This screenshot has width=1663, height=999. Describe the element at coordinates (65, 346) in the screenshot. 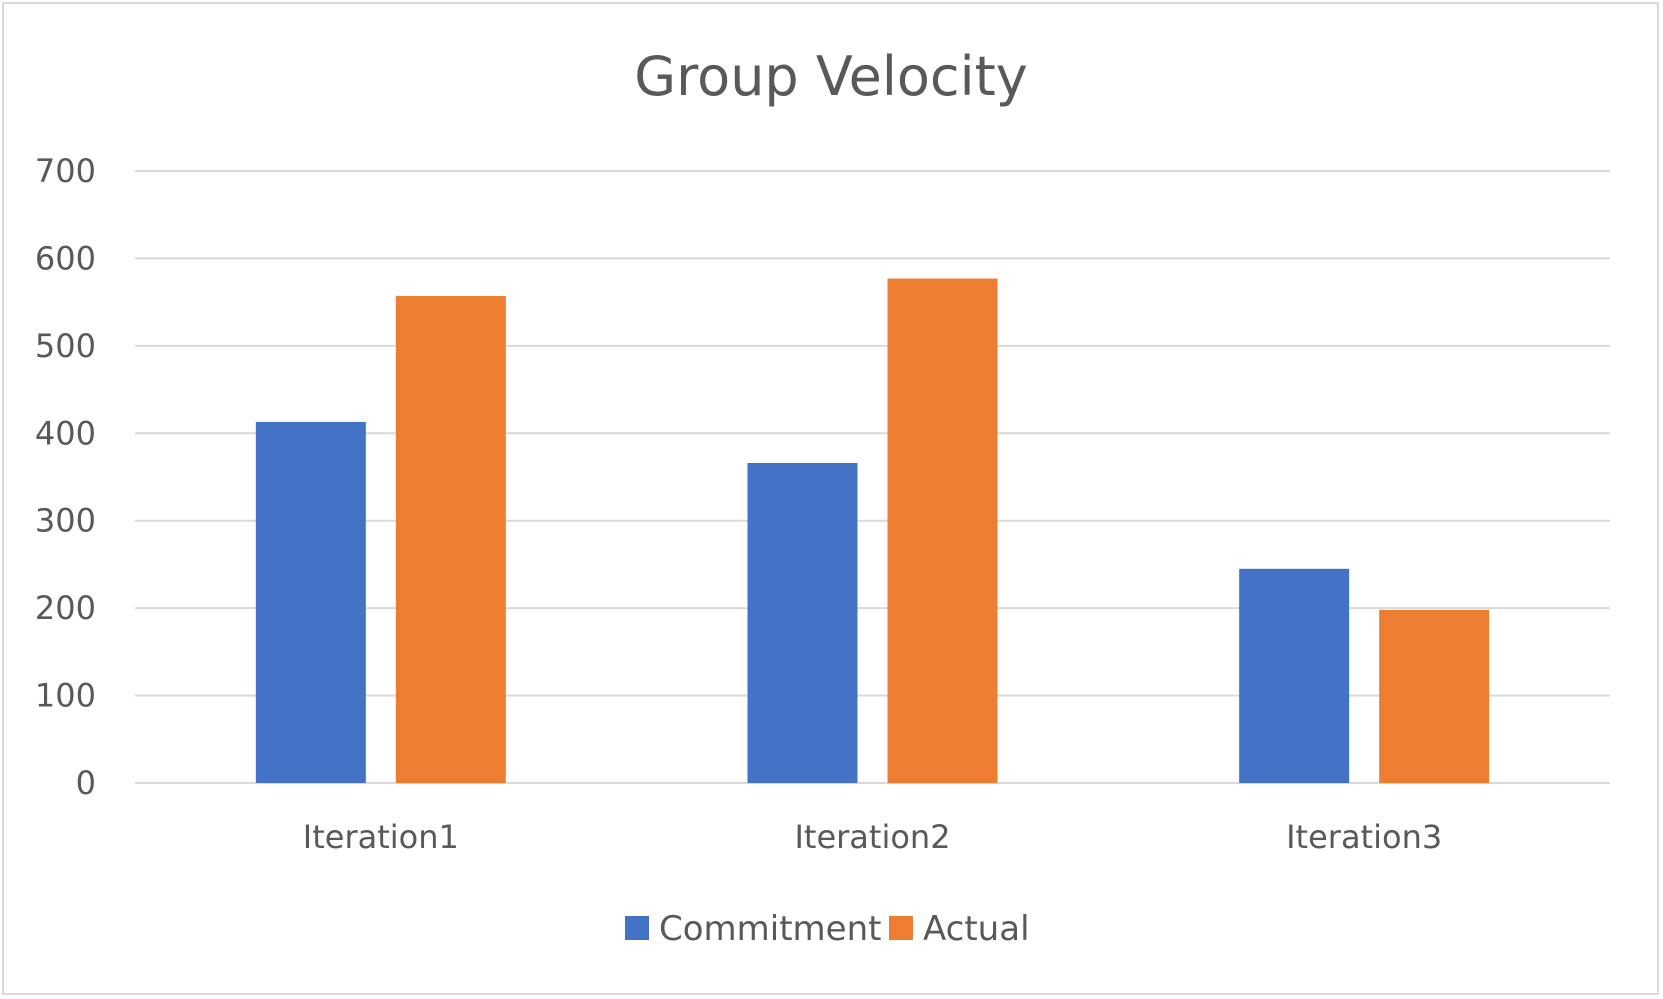

I see `y-tick-label: 500` at that location.